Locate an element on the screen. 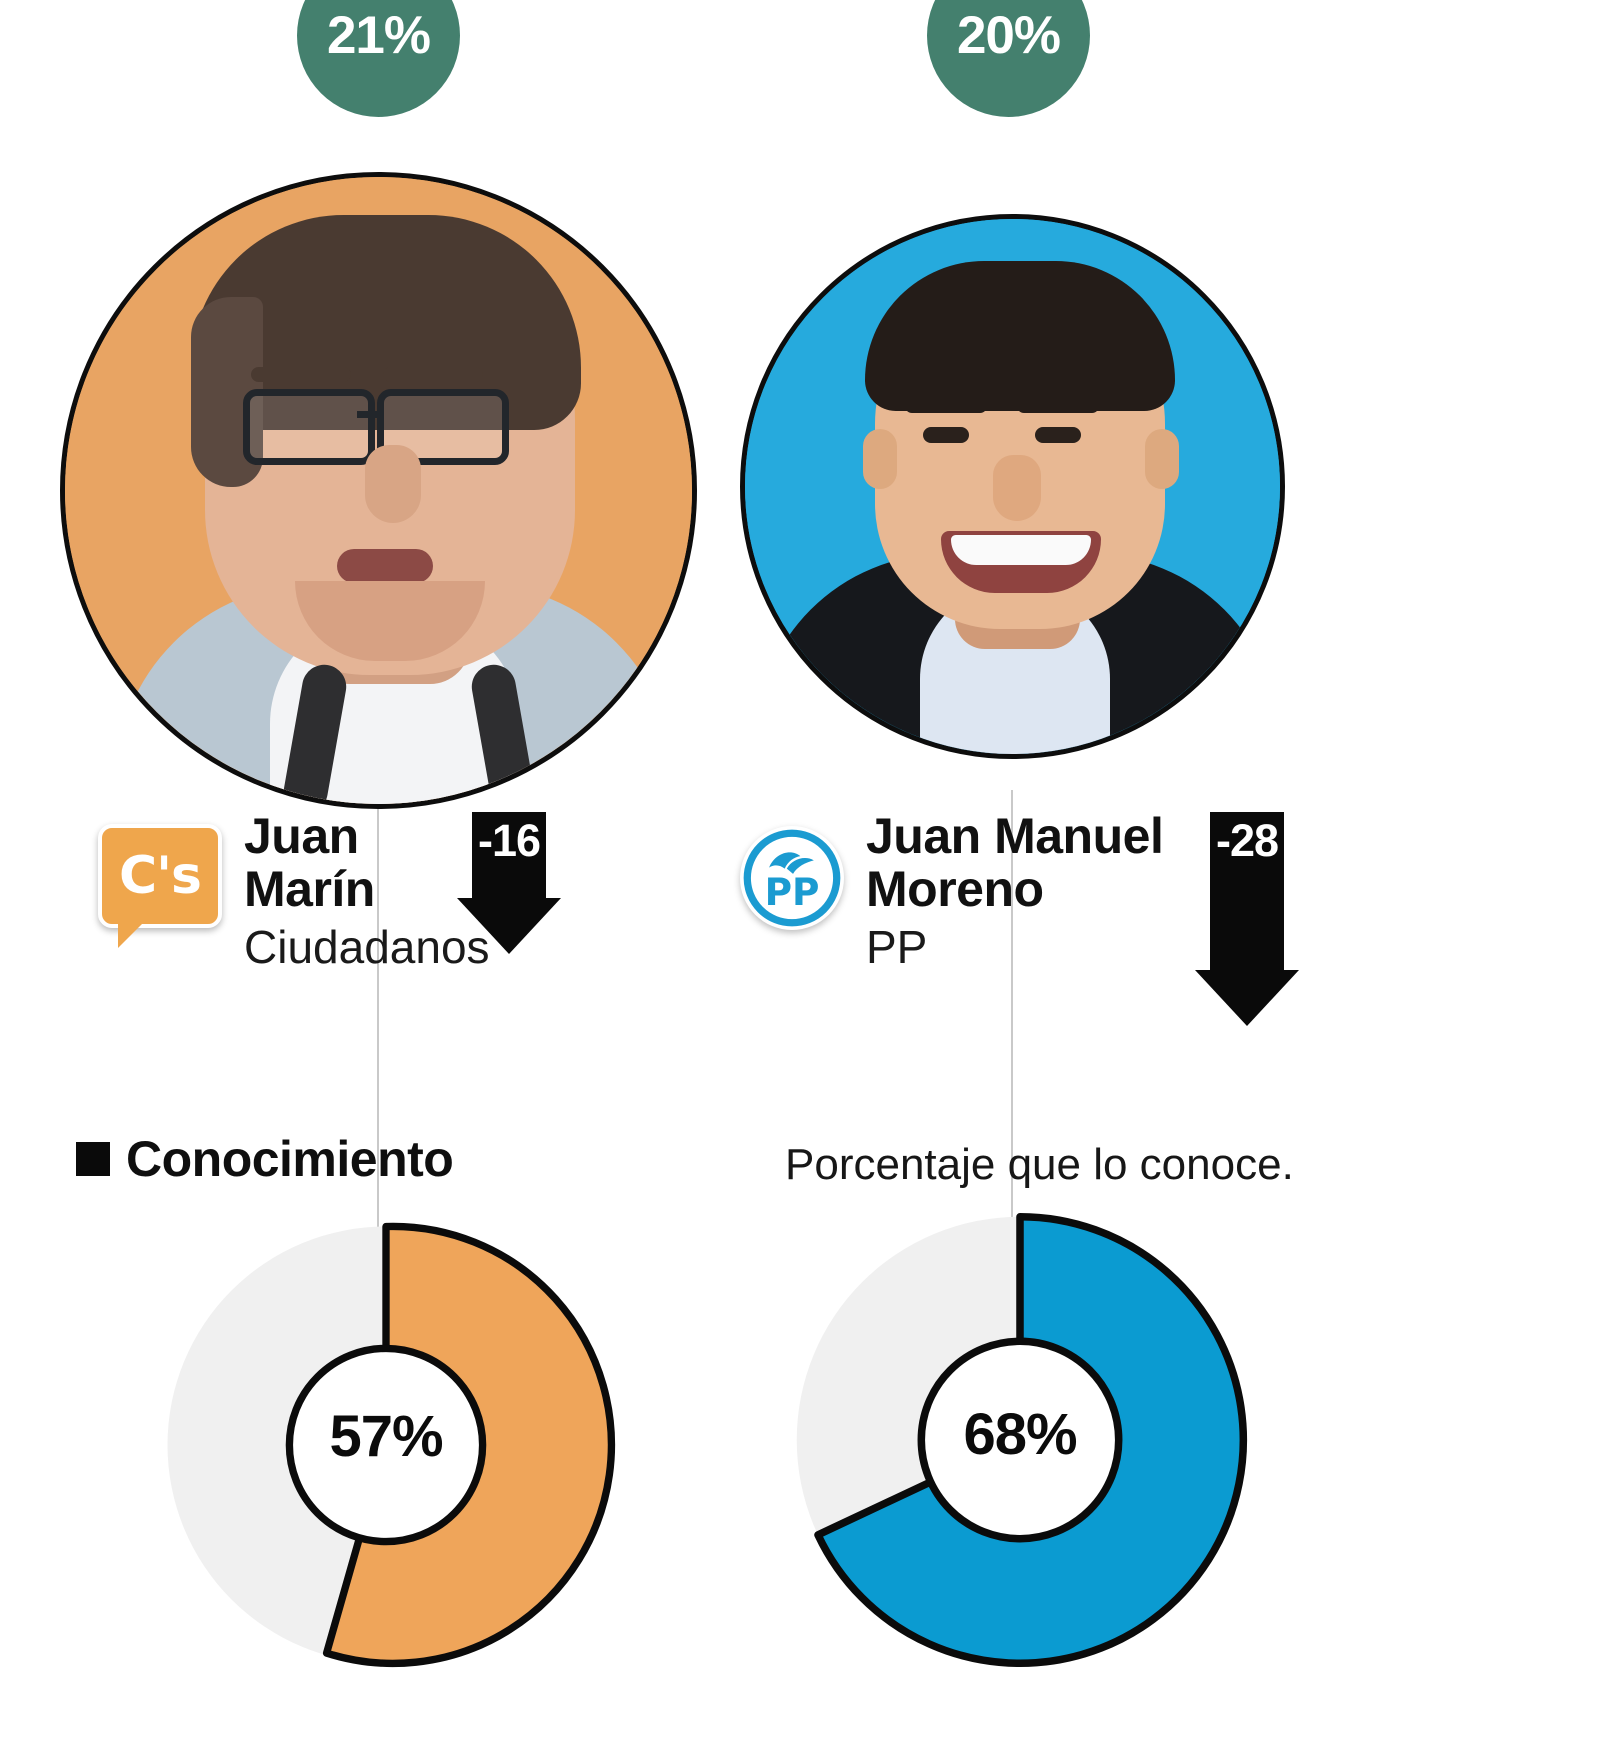 This screenshot has width=1600, height=1748. legend-note: Porcentaje que lo conoce. is located at coordinates (1039, 1165).